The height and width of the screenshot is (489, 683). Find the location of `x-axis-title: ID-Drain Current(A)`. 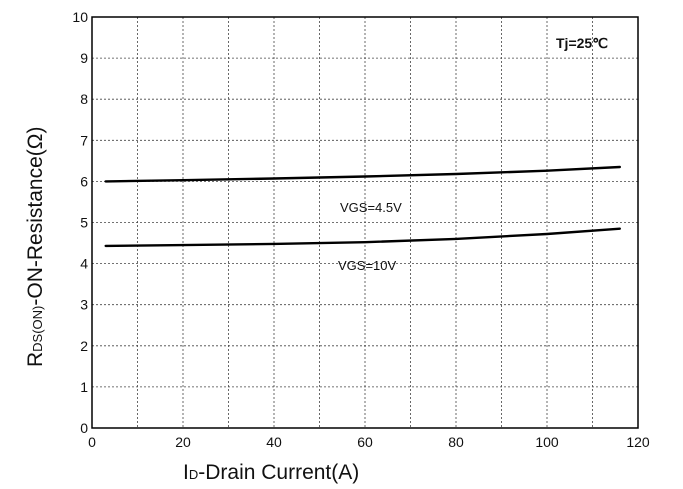

x-axis-title: ID-Drain Current(A) is located at coordinates (271, 472).